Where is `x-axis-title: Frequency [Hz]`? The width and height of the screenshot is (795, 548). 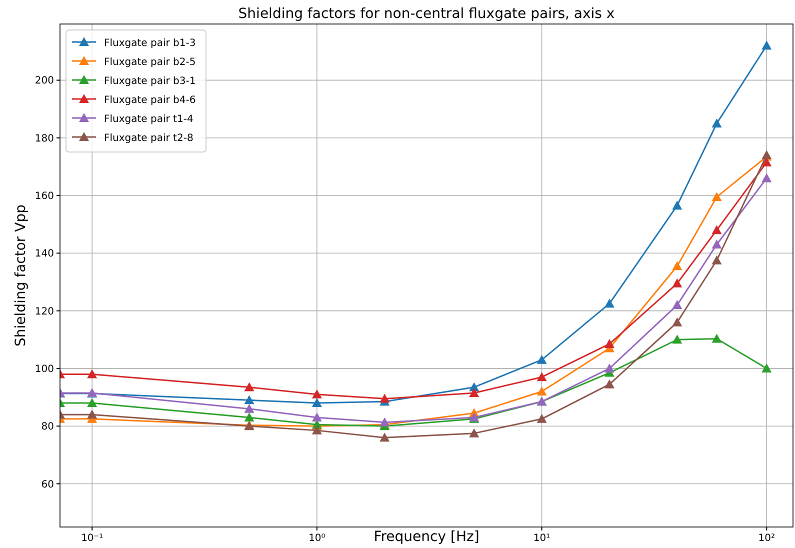
x-axis-title: Frequency [Hz] is located at coordinates (427, 537).